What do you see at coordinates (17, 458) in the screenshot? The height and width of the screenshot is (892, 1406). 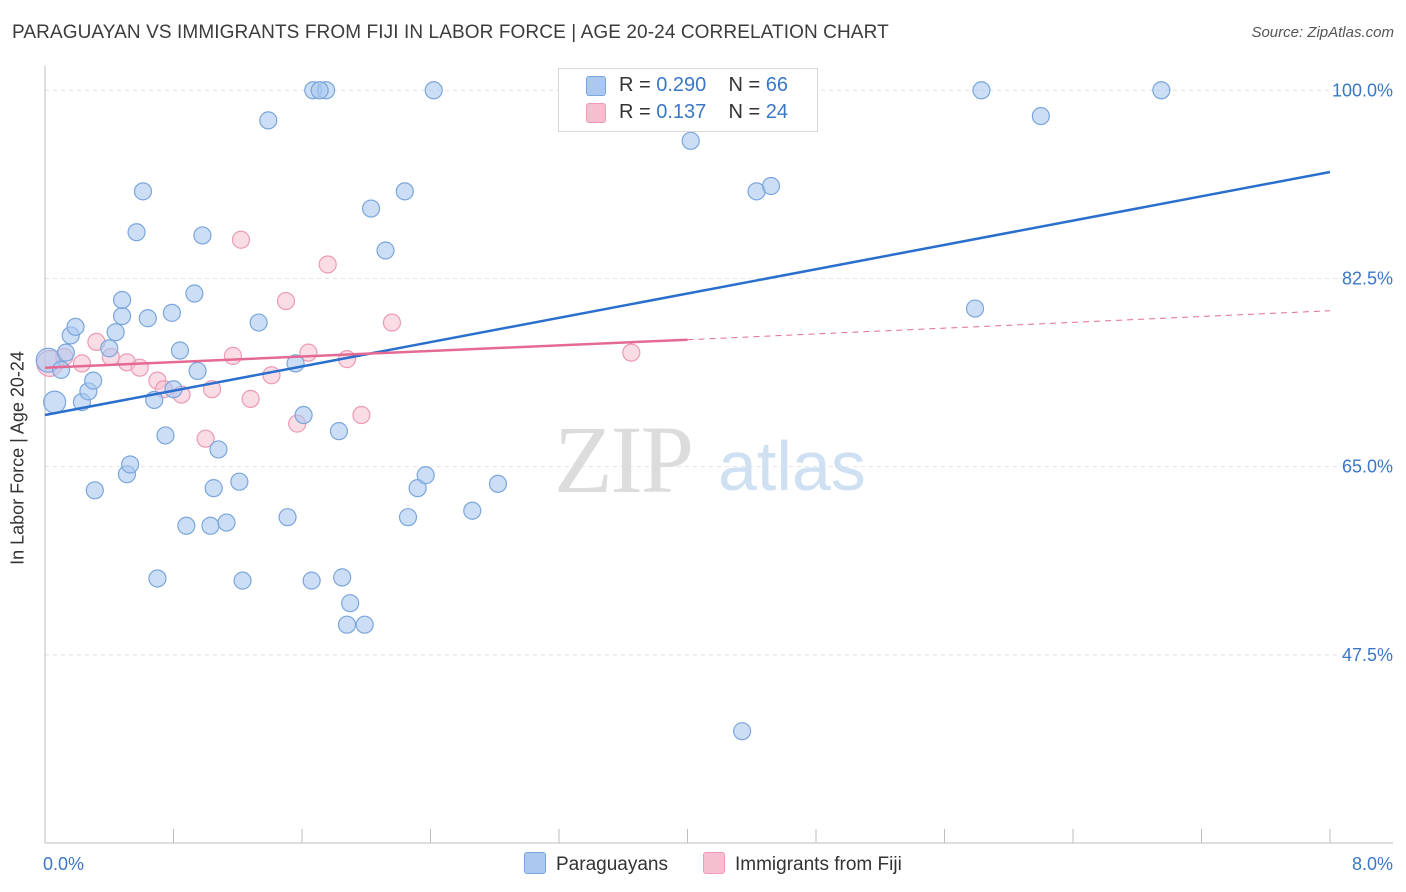 I see `y-axis-label: In Labor Force | Age 20-24` at bounding box center [17, 458].